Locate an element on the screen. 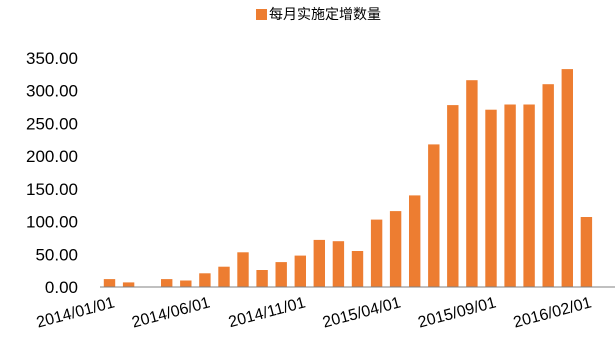  legend-swatch is located at coordinates (261, 14).